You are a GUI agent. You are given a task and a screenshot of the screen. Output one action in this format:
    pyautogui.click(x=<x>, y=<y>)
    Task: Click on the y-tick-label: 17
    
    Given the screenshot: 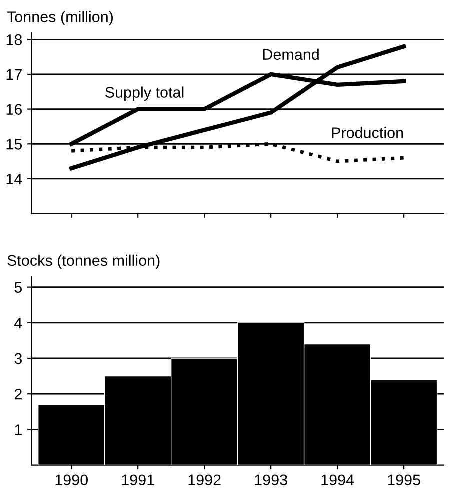 What is the action you would take?
    pyautogui.click(x=14, y=75)
    